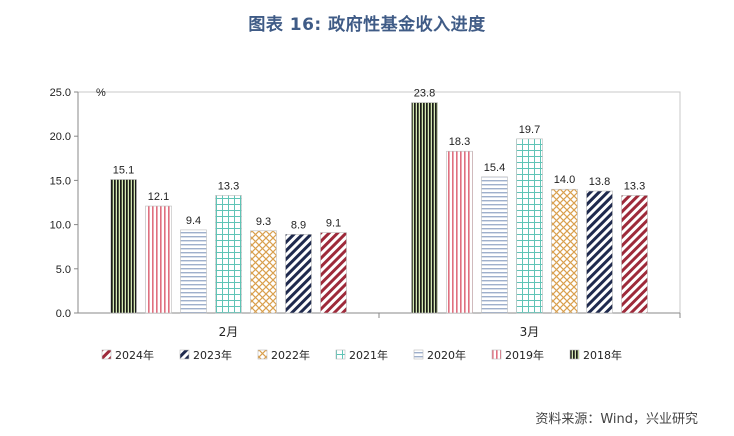  What do you see at coordinates (529, 226) in the screenshot?
I see `bar-2021年-3月` at bounding box center [529, 226].